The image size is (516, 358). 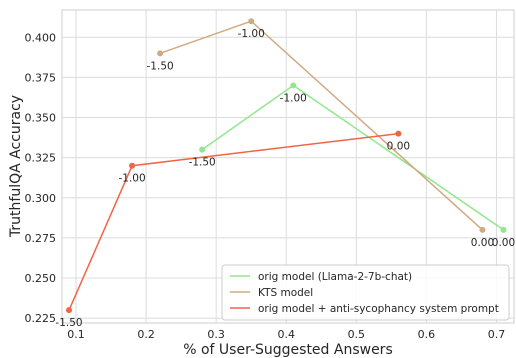 What do you see at coordinates (41, 238) in the screenshot?
I see `y-tick-label: 0.275` at bounding box center [41, 238].